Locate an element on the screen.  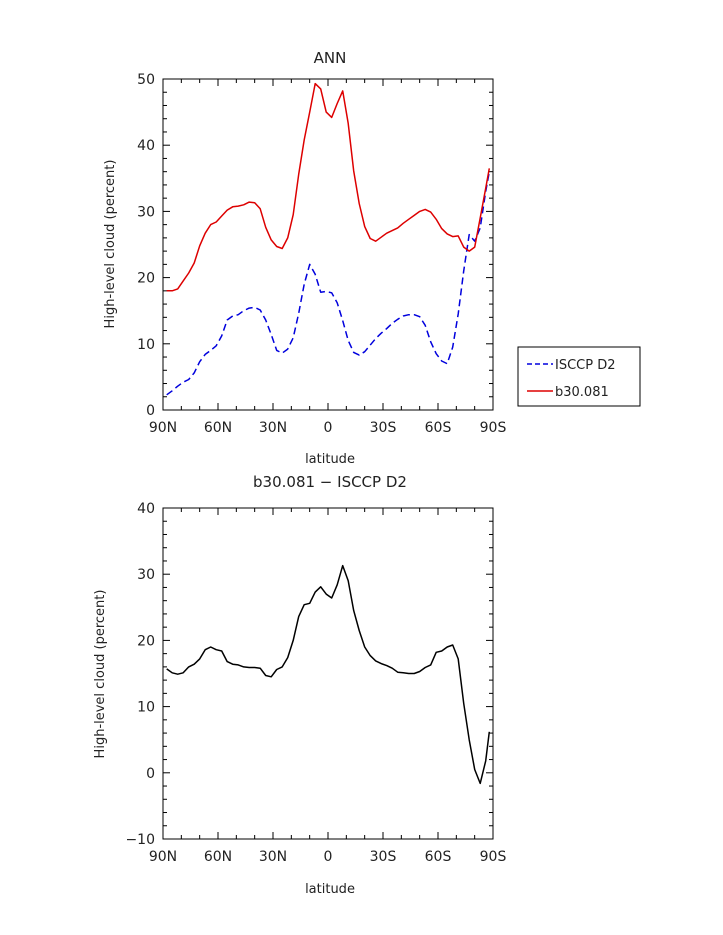
bottom-ytick-label: 10 is located at coordinates (146, 708).